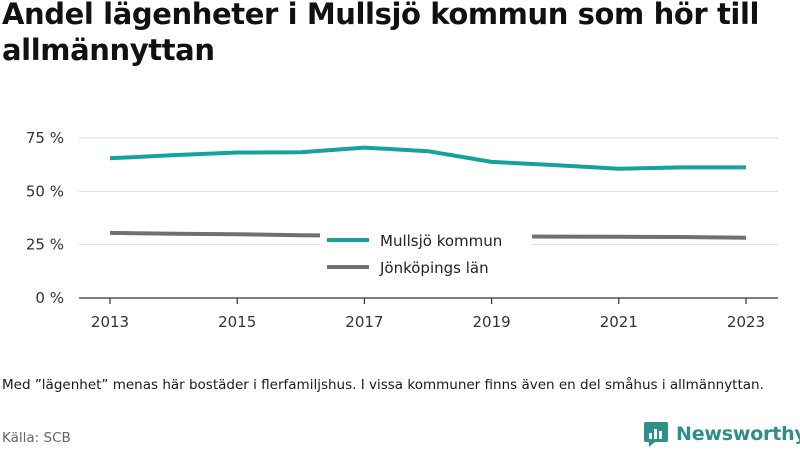 This screenshot has height=450, width=800. I want to click on legend-label: Mullsjö kommun, so click(441, 241).